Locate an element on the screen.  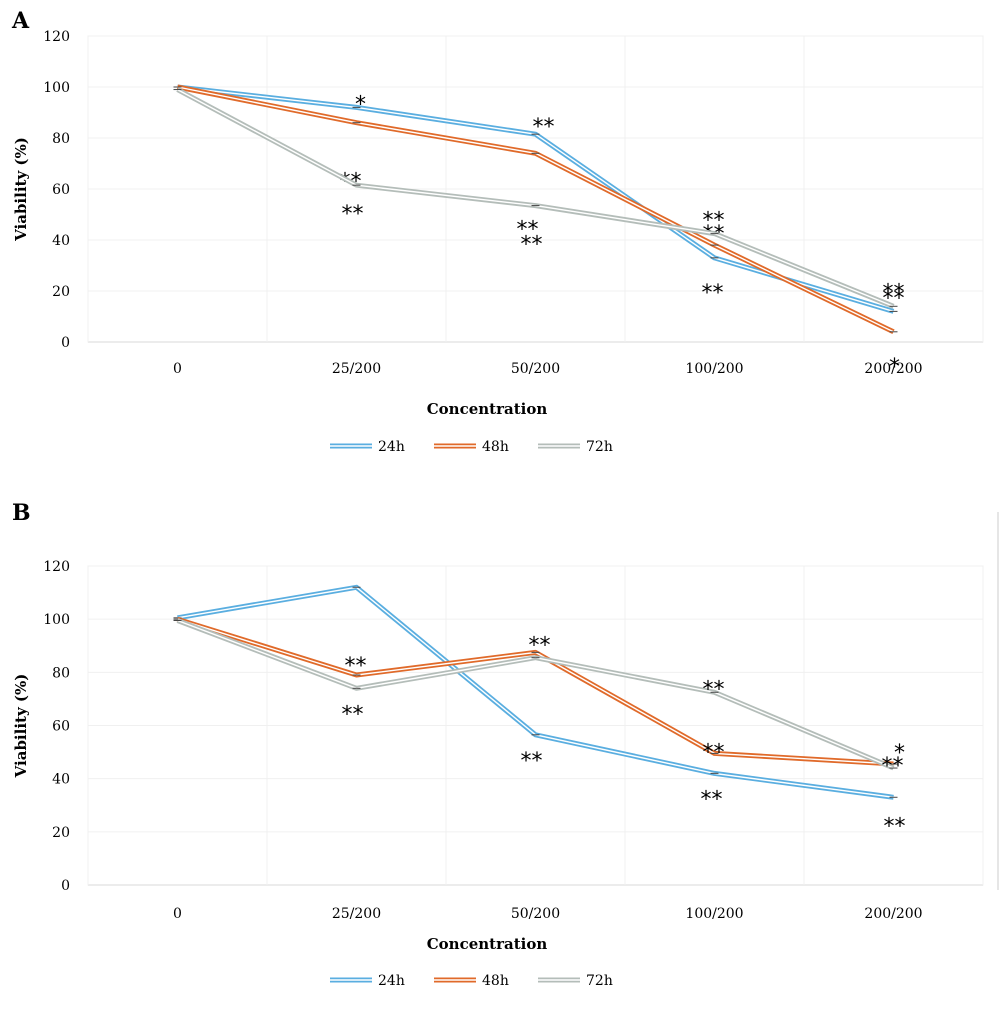
series-72h: ** ** ** is located at coordinates (538, 698).